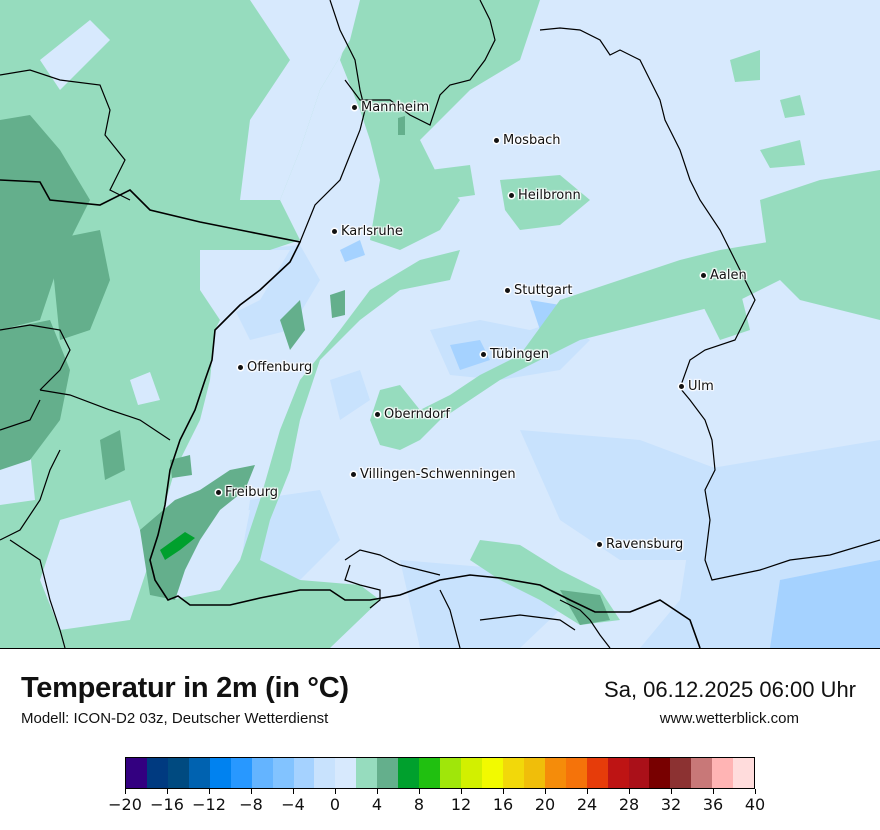  Describe the element at coordinates (645, 544) in the screenshot. I see `city-name: Ravensburg` at that location.